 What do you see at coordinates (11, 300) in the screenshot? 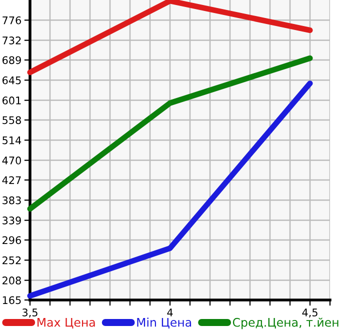
I see `y-tick-label: 165` at bounding box center [11, 300].